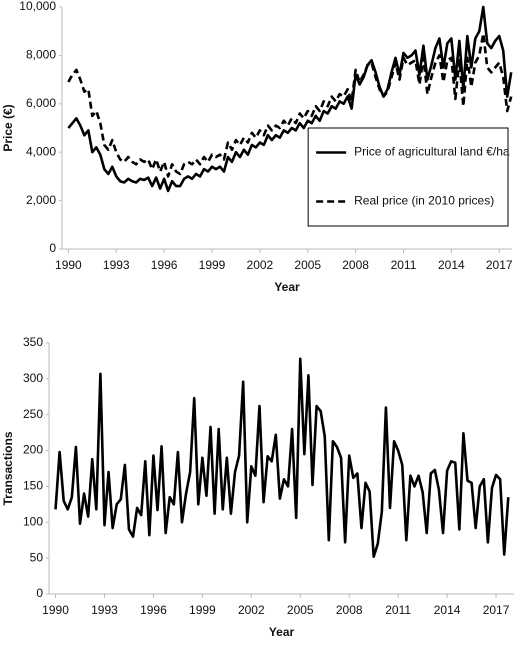 The height and width of the screenshot is (649, 520). I want to click on legend-label: Price of agricultural land €/ha, so click(432, 152).